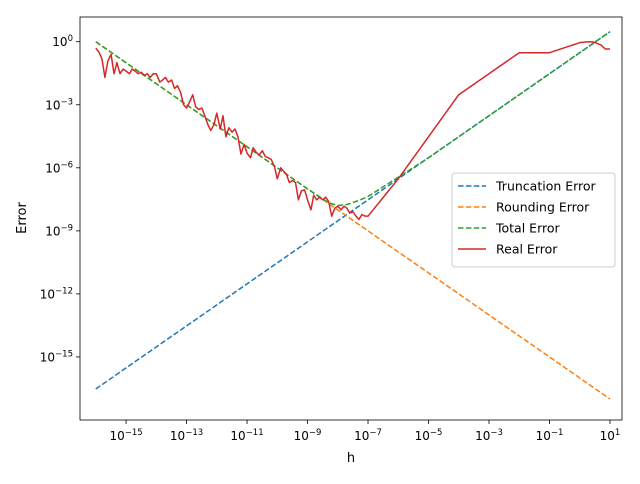  Describe the element at coordinates (246, 435) in the screenshot. I see `x-tick-label: 10⁻¹¹` at that location.